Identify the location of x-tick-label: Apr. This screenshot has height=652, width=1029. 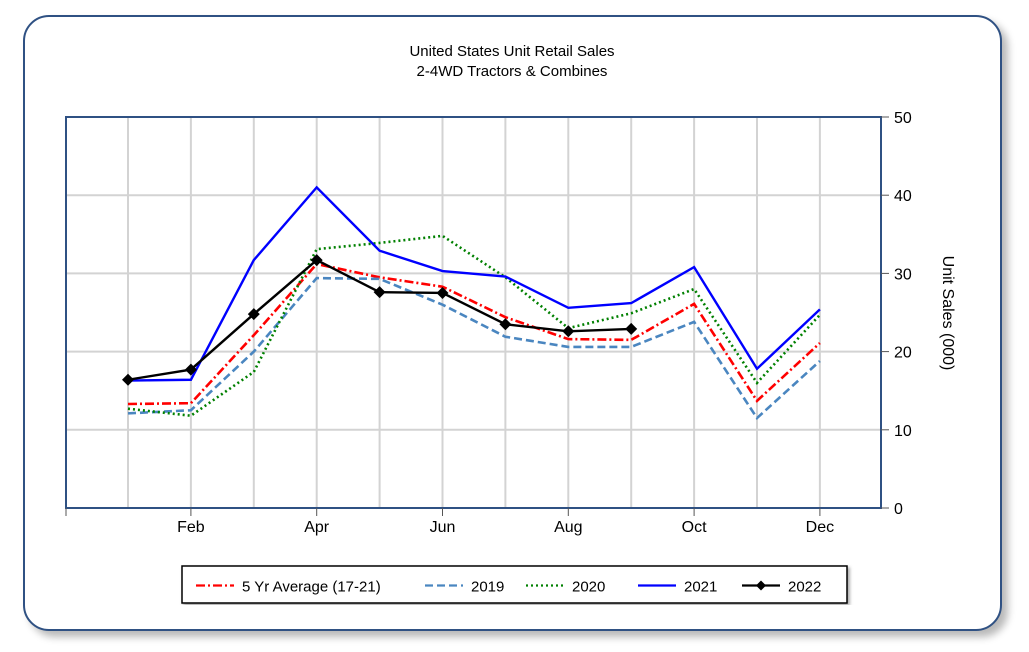
(317, 527).